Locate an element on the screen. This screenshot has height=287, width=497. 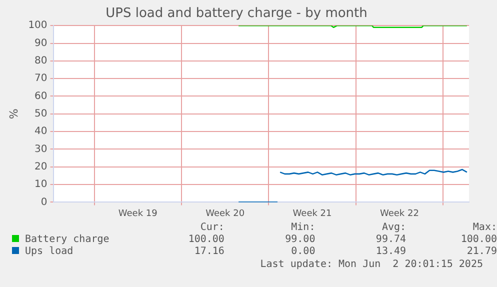
chart-title: UPS load and battery charge - by month is located at coordinates (237, 14).